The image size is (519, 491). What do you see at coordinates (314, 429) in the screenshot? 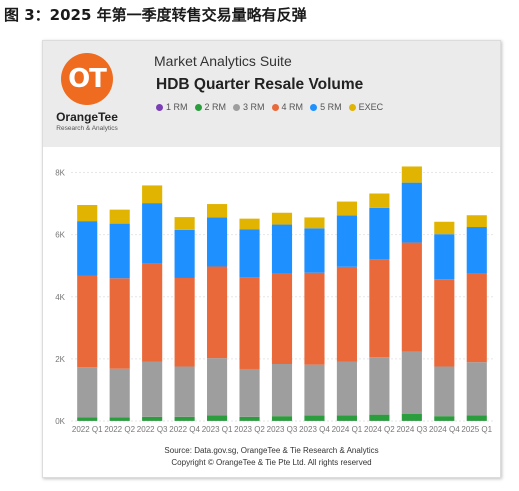
I see `x-tick-label: 2023 Q4` at bounding box center [314, 429].